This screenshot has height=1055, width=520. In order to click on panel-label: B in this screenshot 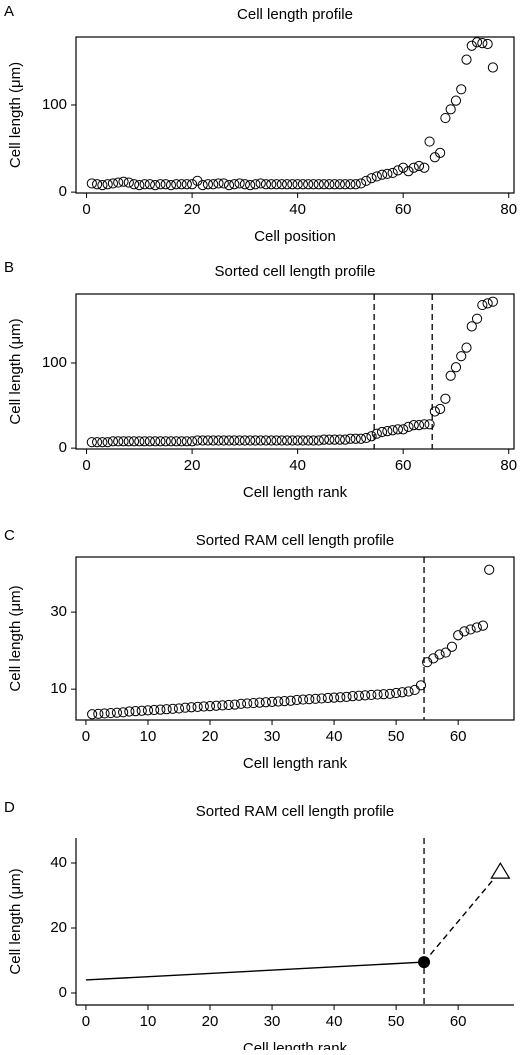, I will do `click(9, 267)`.